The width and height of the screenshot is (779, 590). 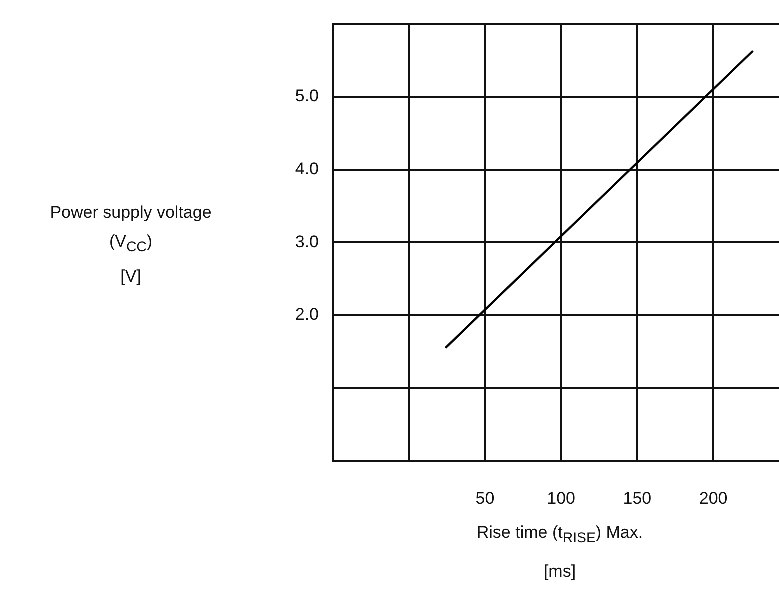 What do you see at coordinates (637, 498) in the screenshot?
I see `x-tick-label: 150` at bounding box center [637, 498].